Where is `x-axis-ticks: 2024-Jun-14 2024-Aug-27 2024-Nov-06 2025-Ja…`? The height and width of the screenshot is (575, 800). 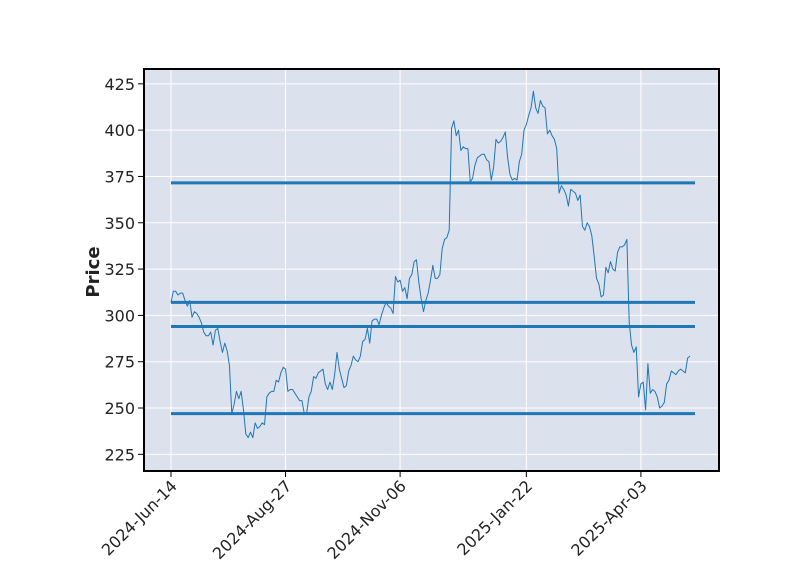 x-axis-ticks: 2024-Jun-14 2024-Aug-27 2024-Nov-06 2025-Ja… is located at coordinates (374, 517).